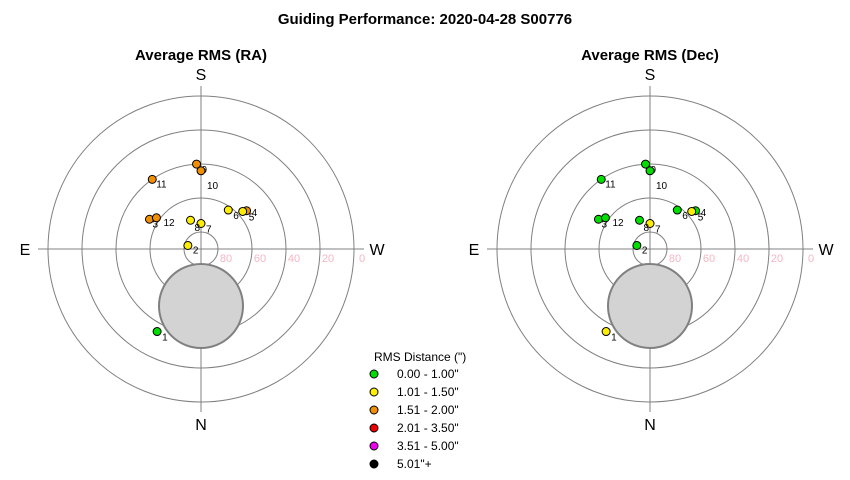 The width and height of the screenshot is (850, 480). What do you see at coordinates (428, 410) in the screenshot?
I see `legend-item-2: 1.51 - 2.00"` at bounding box center [428, 410].